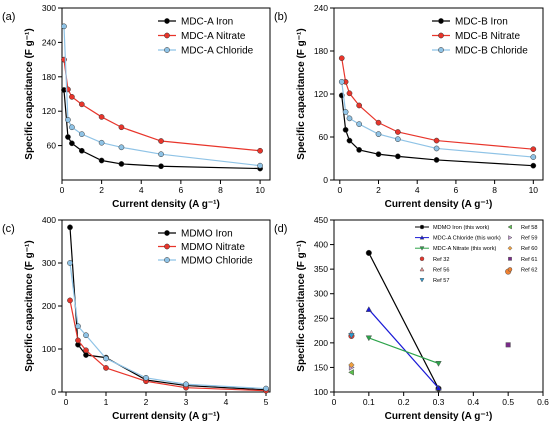  I want to click on y-tick-label: 120, so click(49, 111).